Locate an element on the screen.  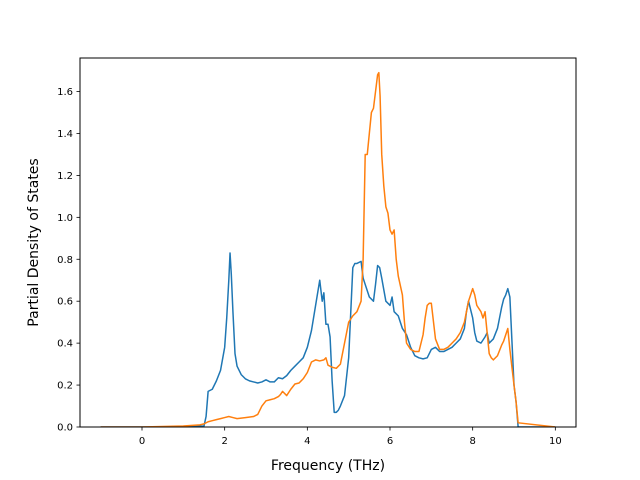
y-tick-label: 0.2 is located at coordinates (65, 386).